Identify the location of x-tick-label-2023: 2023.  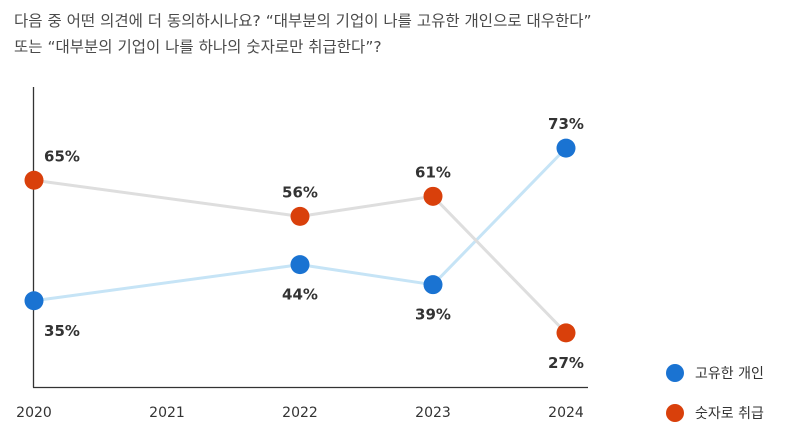
(433, 413).